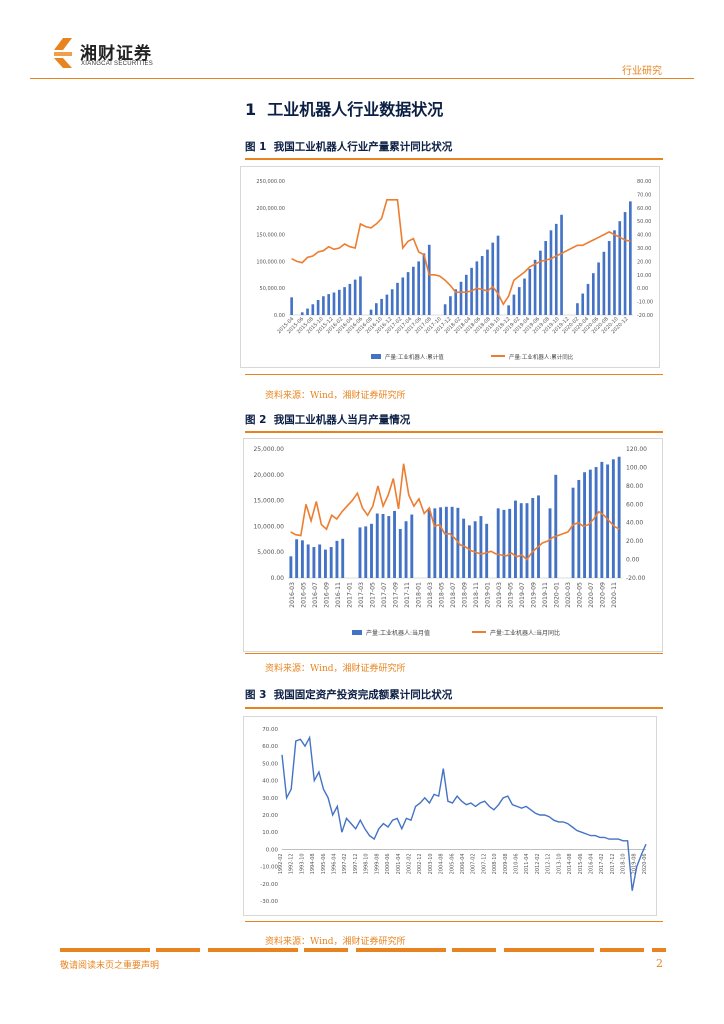 This screenshot has height=1024, width=724. I want to click on x-tick-label: 2011-04, so click(527, 863).